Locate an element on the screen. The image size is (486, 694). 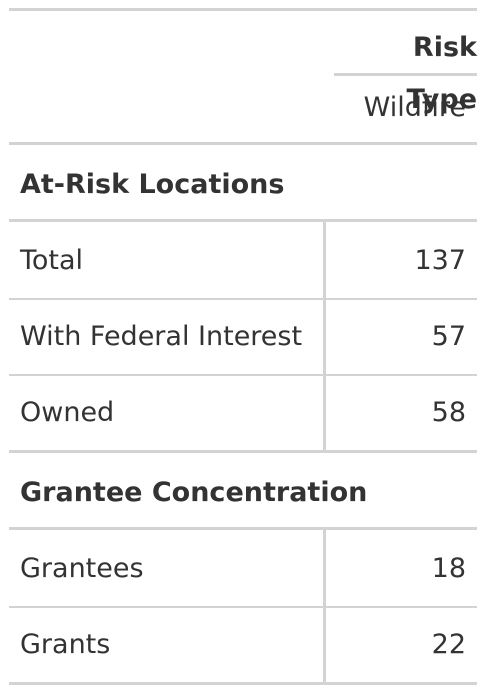
row-value: 58 is located at coordinates (448, 412).